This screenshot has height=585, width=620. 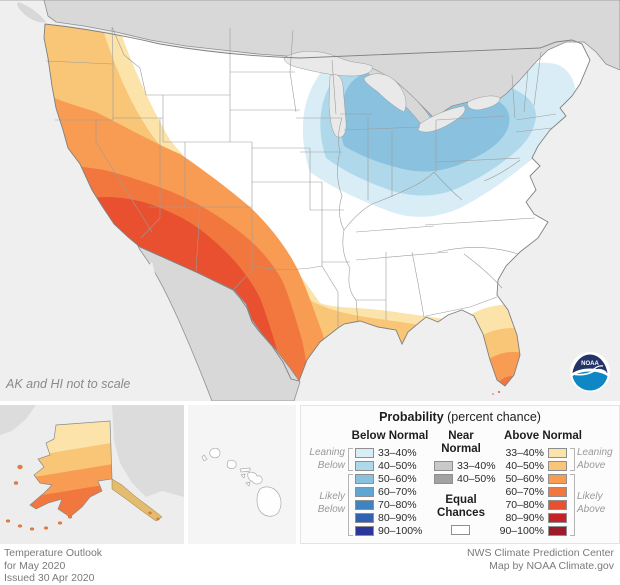 I want to click on alaska-inset-map, so click(x=92, y=474).